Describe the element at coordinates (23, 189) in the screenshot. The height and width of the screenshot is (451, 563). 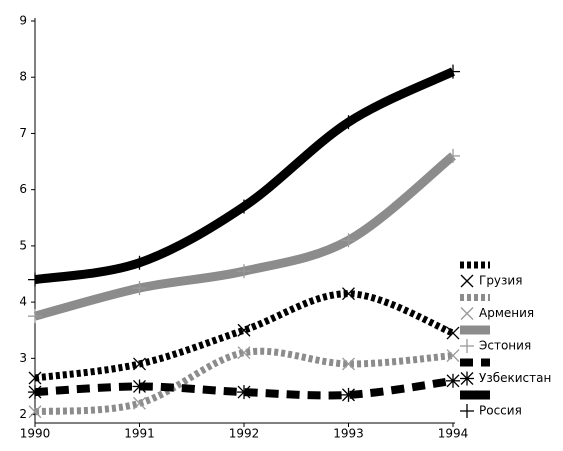
I see `y-tick-label: 6` at that location.